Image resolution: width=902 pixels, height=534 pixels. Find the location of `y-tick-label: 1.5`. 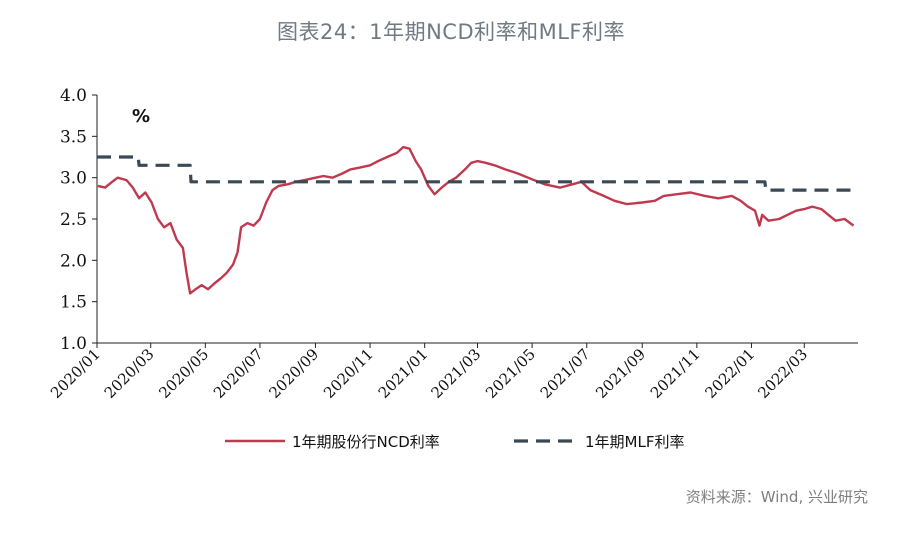

y-tick-label: 1.5 is located at coordinates (73, 303).